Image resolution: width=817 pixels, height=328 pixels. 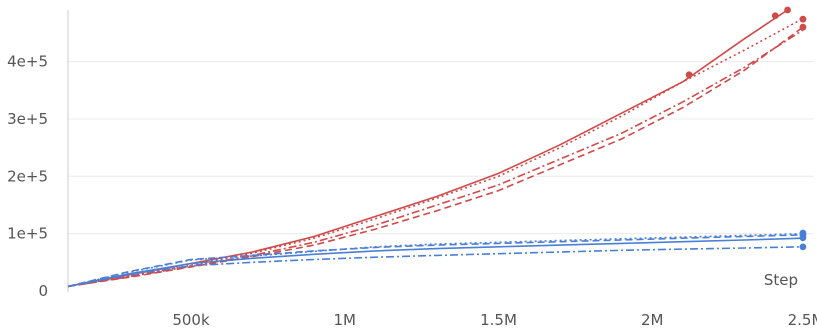 I want to click on x-tick-label: 2.5M, so click(x=802, y=319).